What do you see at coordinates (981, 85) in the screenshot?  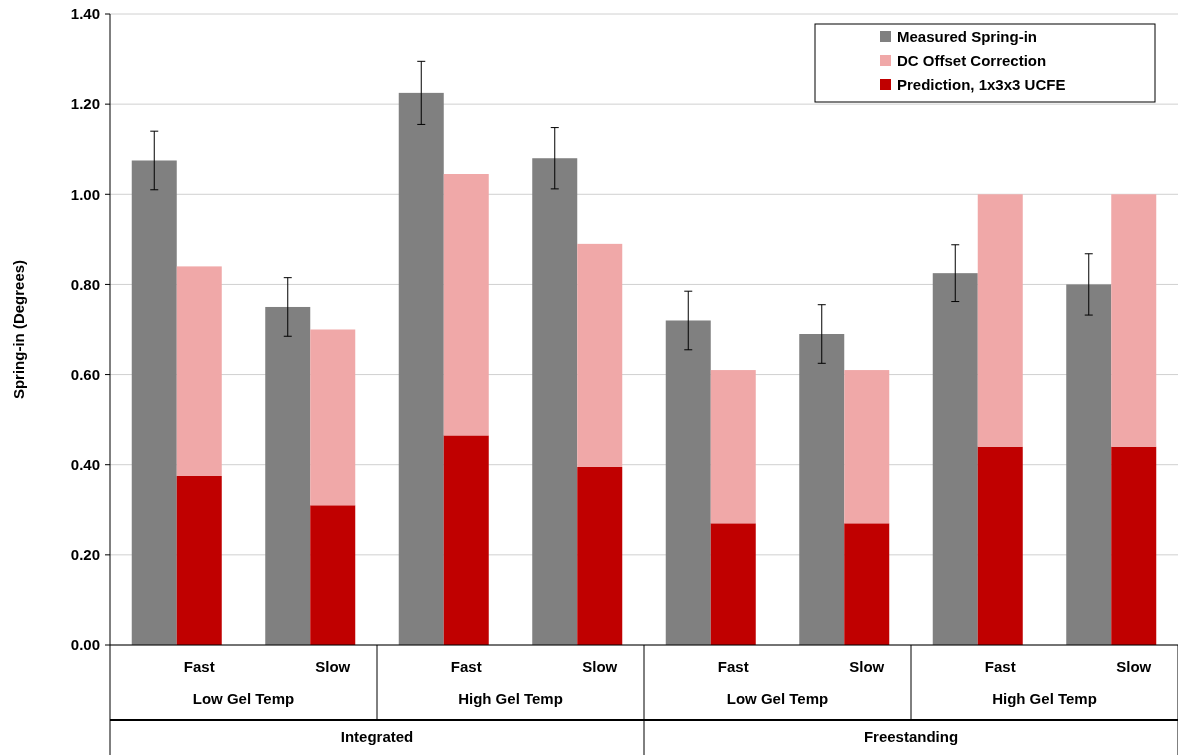 I see `legend-label: Prediction, 1x3x3 UCFE` at bounding box center [981, 85].